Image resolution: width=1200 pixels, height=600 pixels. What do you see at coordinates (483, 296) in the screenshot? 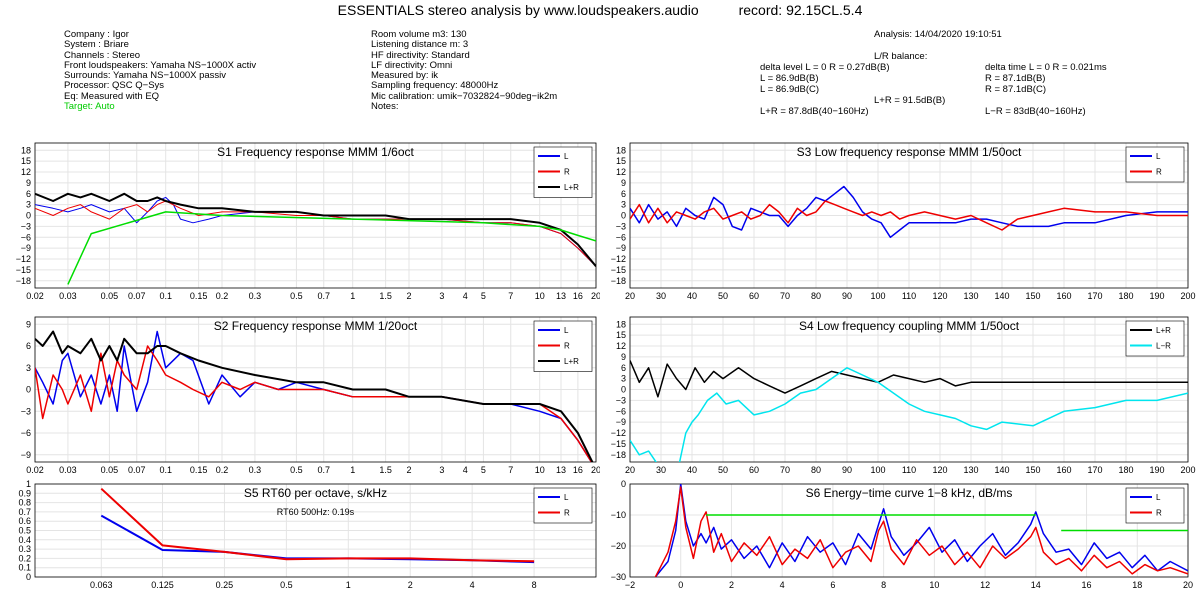
I see `x-tick-label: 5` at bounding box center [483, 296].